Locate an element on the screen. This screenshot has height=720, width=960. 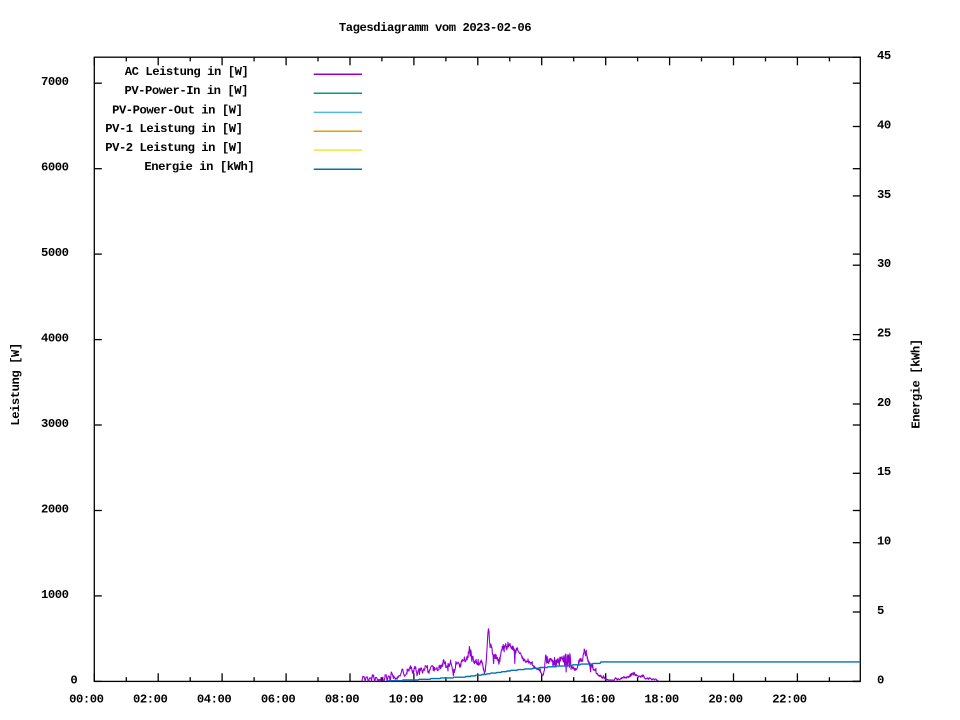
svg-text: 35 is located at coordinates (884, 195).